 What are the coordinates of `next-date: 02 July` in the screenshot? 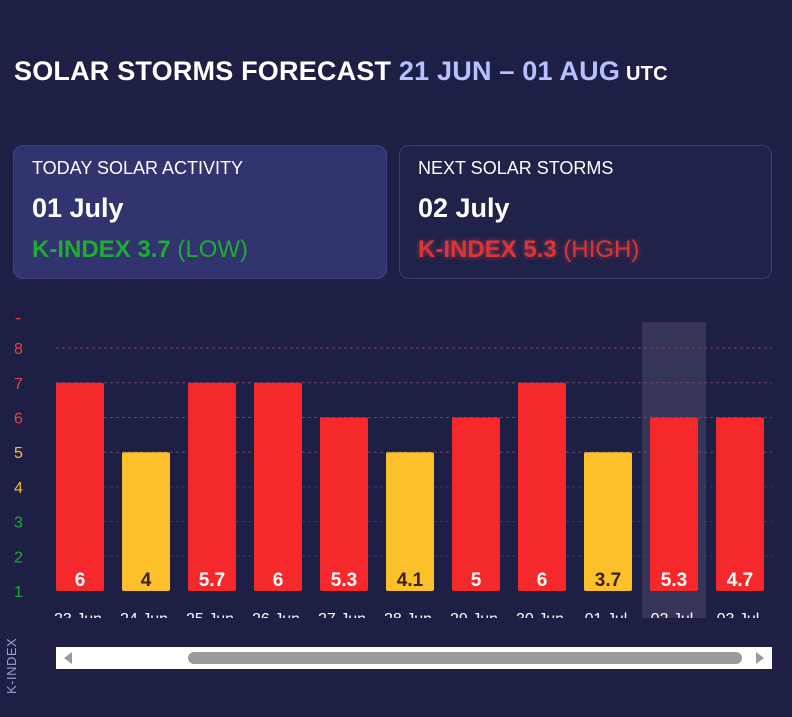 It's located at (464, 208).